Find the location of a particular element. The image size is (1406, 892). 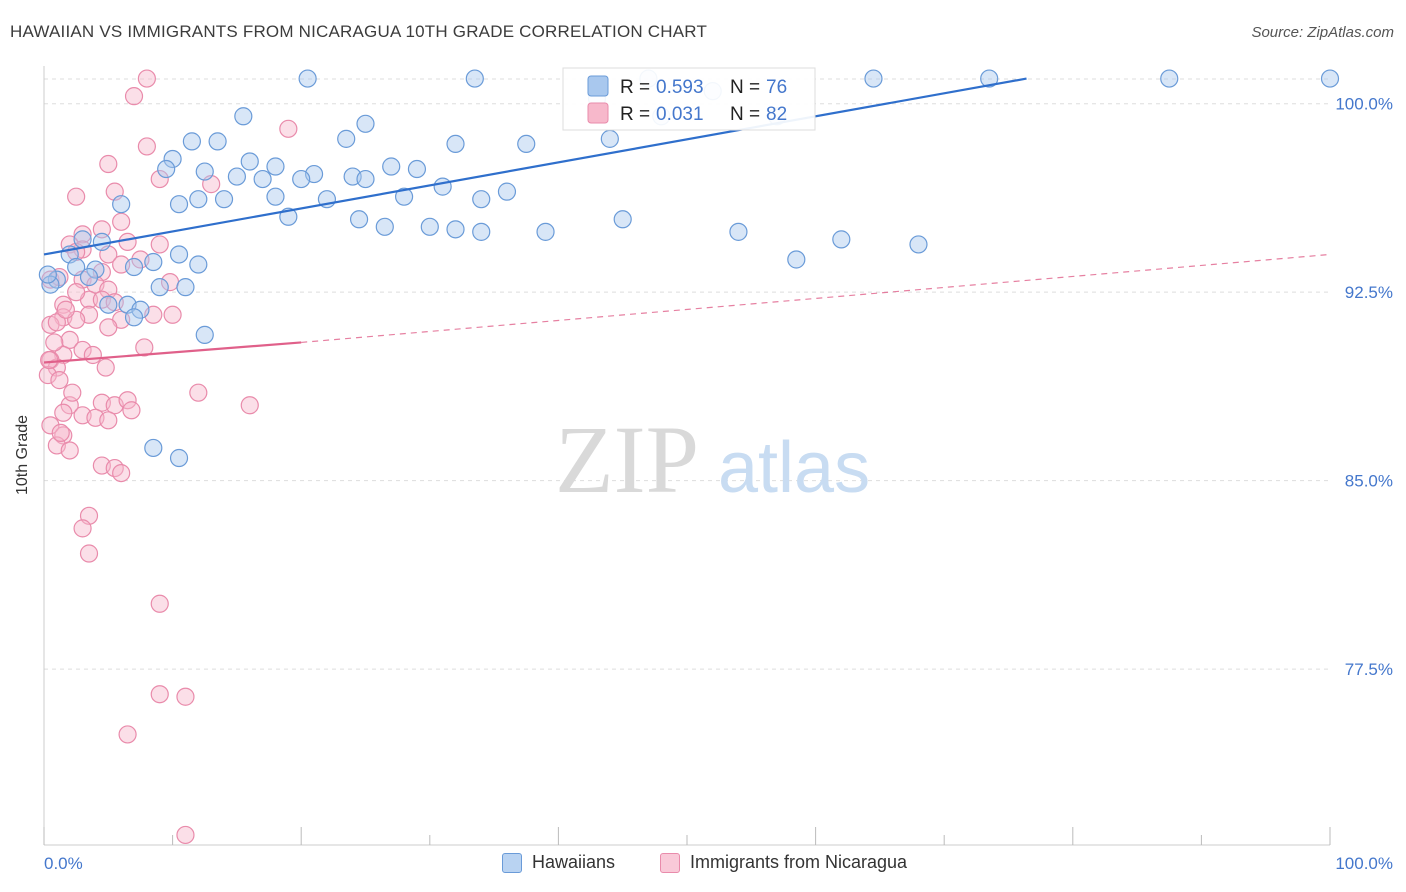

legend-n-value: 82 is located at coordinates (776, 114).